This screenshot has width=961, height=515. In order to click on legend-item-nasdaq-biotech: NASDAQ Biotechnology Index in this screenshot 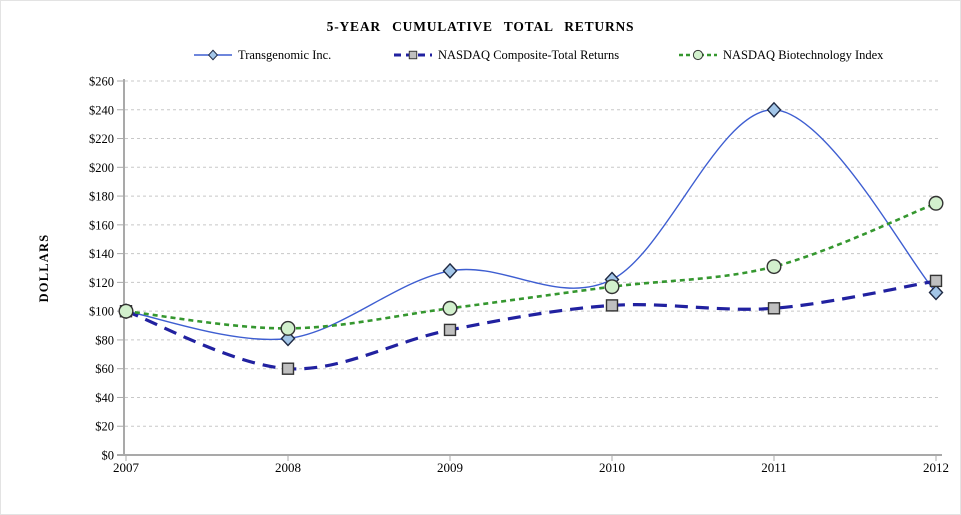, I will do `click(780, 55)`.